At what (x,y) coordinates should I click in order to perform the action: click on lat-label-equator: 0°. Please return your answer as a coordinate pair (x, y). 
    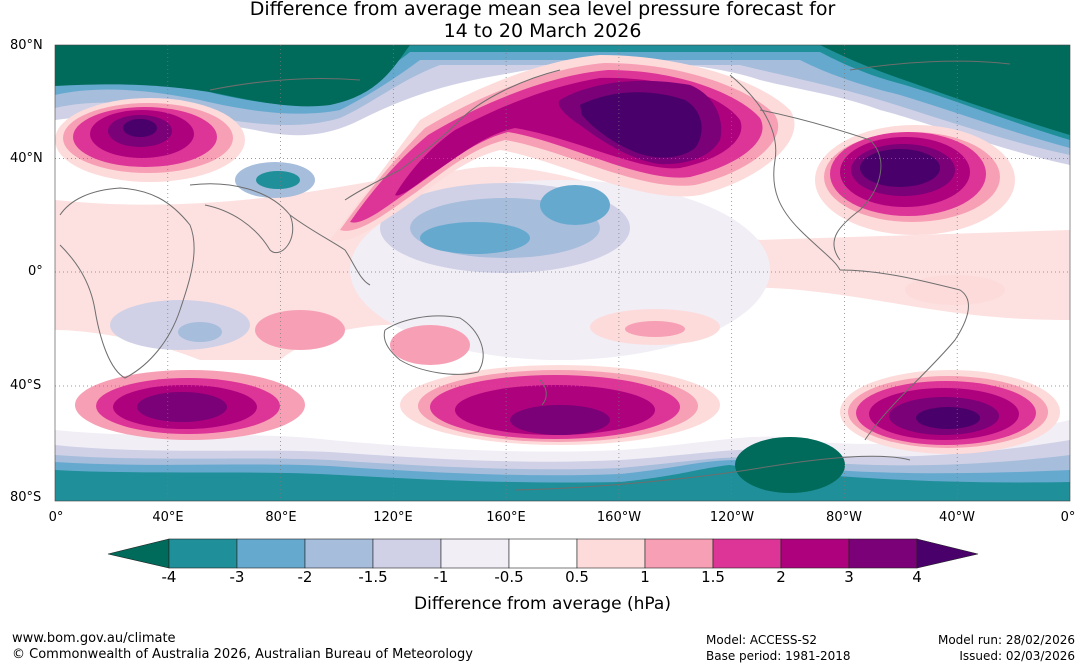
    Looking at the image, I should click on (35, 271).